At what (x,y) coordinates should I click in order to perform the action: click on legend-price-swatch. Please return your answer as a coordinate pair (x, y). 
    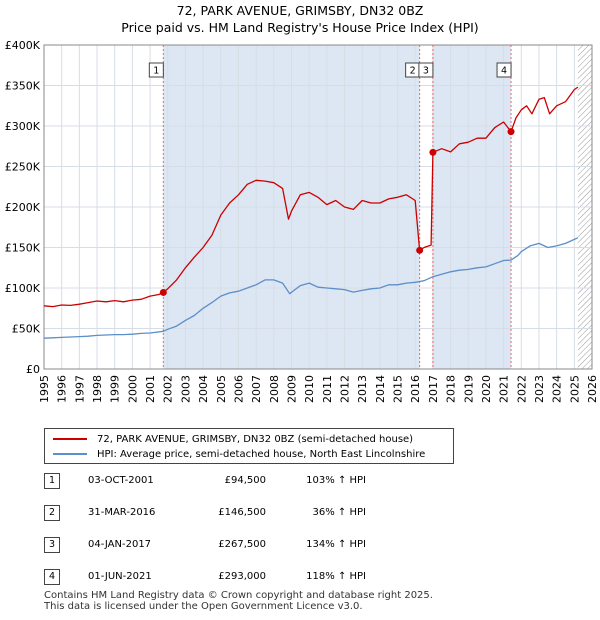
    Looking at the image, I should click on (70, 439).